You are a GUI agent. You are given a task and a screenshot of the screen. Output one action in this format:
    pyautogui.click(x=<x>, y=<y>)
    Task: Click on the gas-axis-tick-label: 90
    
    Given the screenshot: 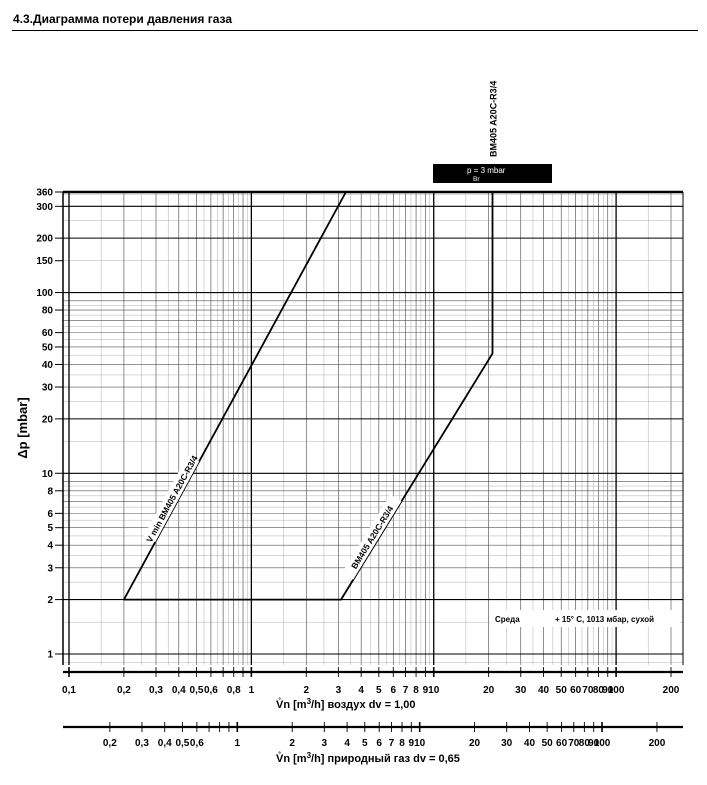 What is the action you would take?
    pyautogui.click(x=594, y=743)
    